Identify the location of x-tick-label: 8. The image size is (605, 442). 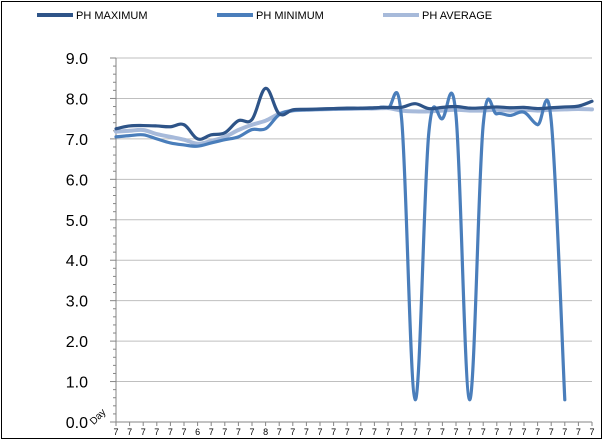
(265, 432).